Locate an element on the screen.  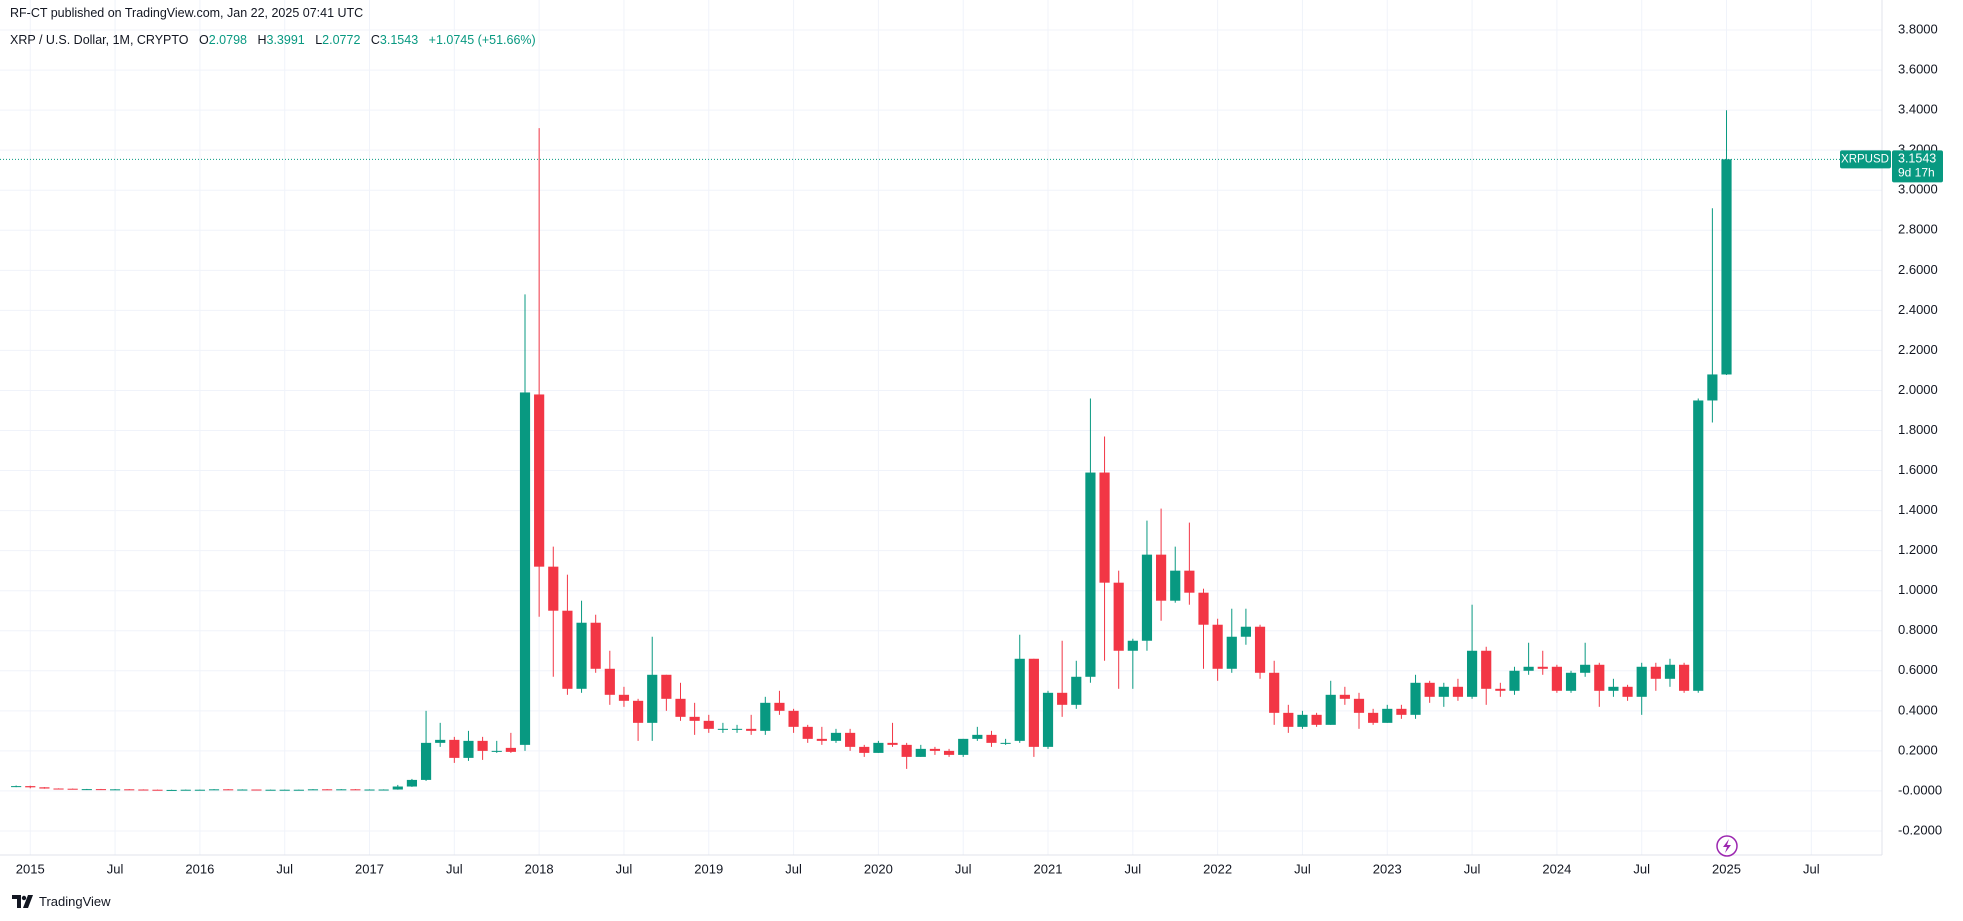
y-tick-label: 2.4000 is located at coordinates (1918, 309).